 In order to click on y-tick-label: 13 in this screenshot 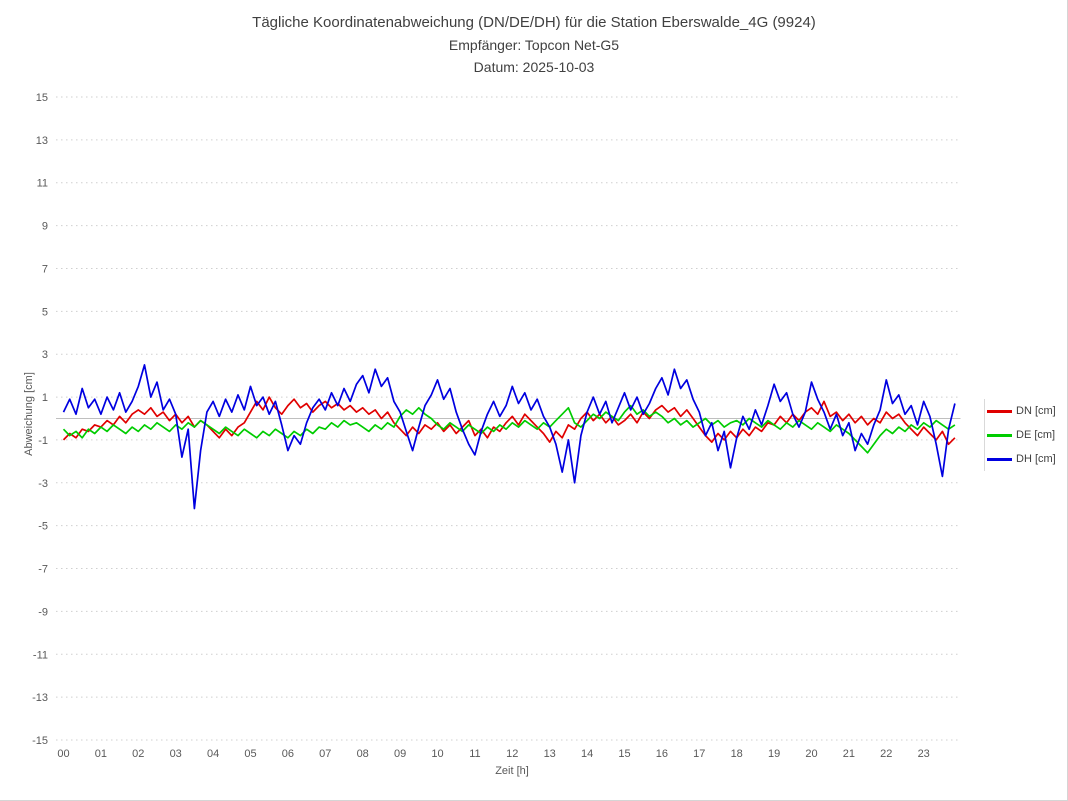, I will do `click(42, 141)`.